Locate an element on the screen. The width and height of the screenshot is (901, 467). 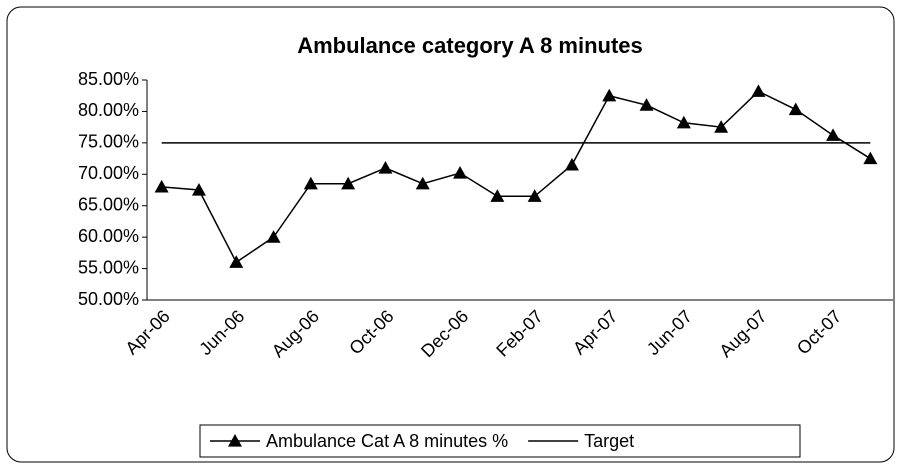
y-tick-label: 65.00% is located at coordinates (108, 204).